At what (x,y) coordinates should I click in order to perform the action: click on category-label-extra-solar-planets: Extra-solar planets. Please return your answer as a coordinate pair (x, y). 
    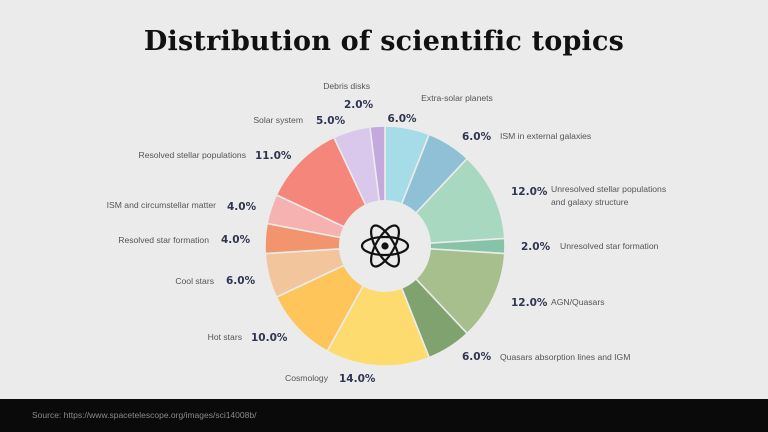
    Looking at the image, I should click on (457, 98).